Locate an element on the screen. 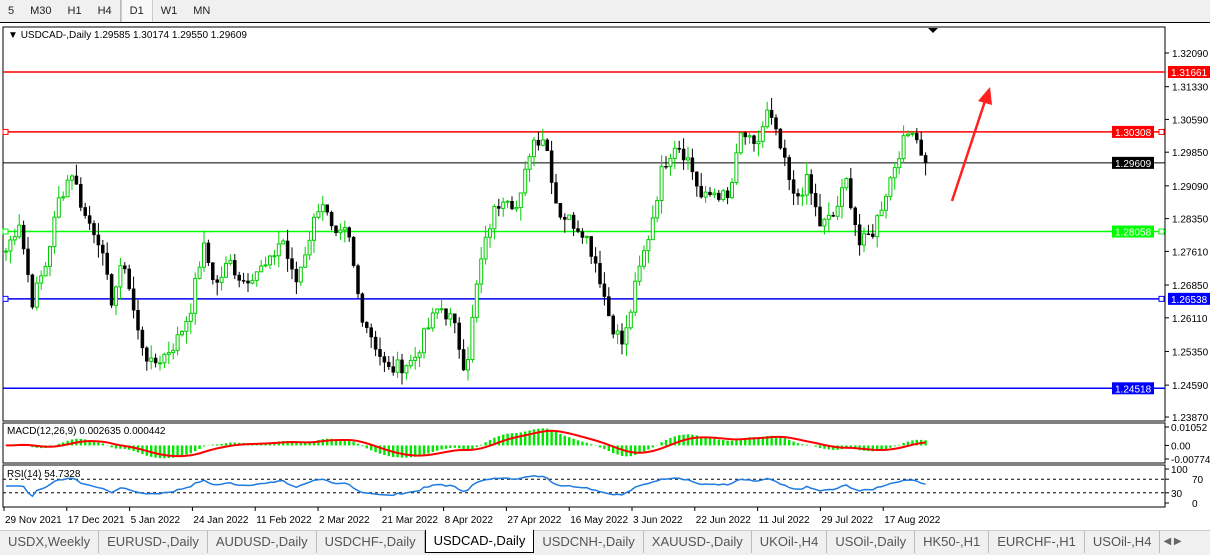 The width and height of the screenshot is (1210, 555). timeframe-d1: D1 is located at coordinates (136, 11).